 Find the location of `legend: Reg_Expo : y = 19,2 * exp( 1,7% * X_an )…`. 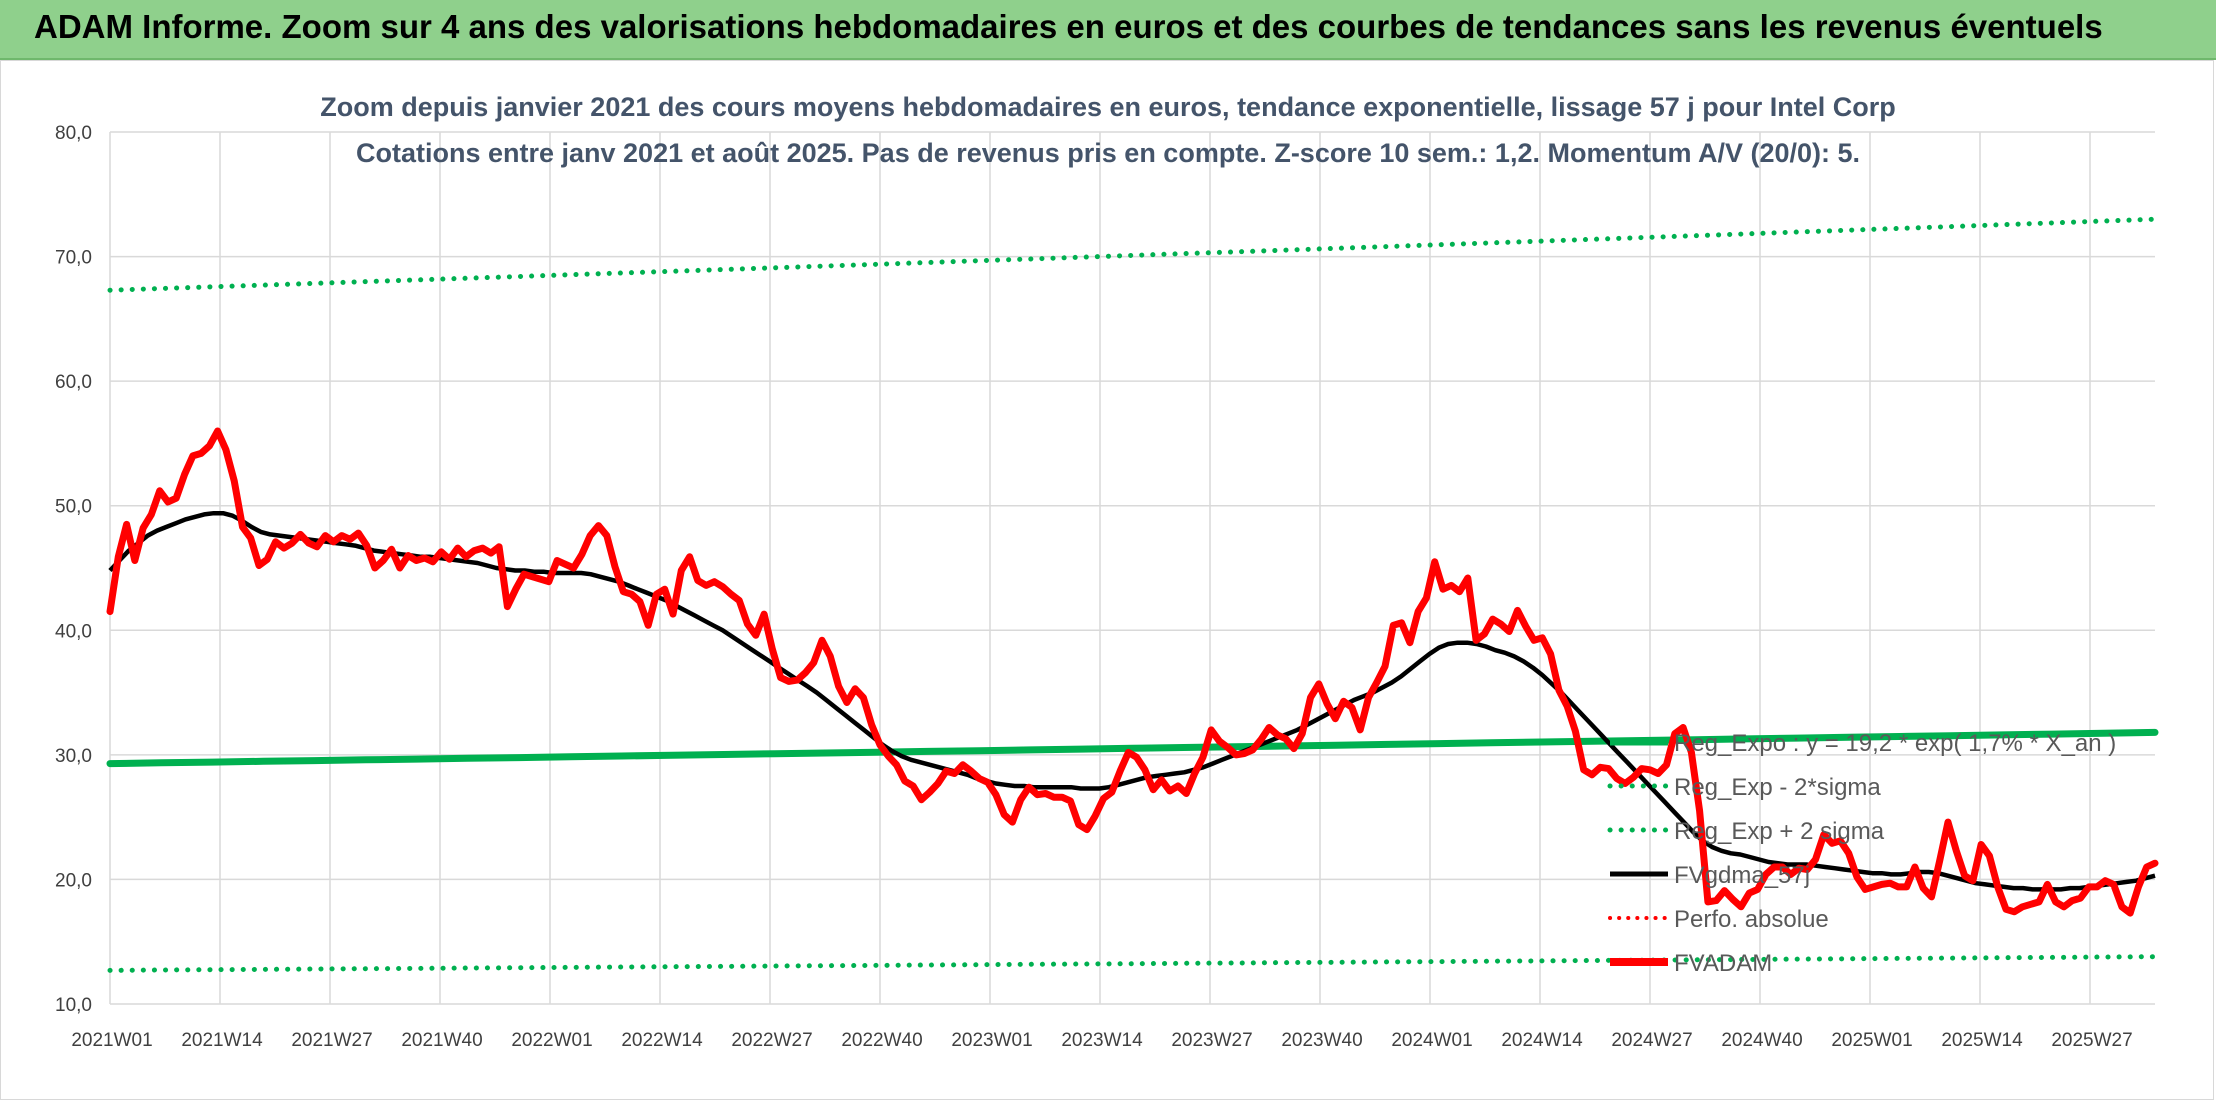

legend: Reg_Expo : y = 19,2 * exp( 1,7% * X_an )… is located at coordinates (1861, 853).